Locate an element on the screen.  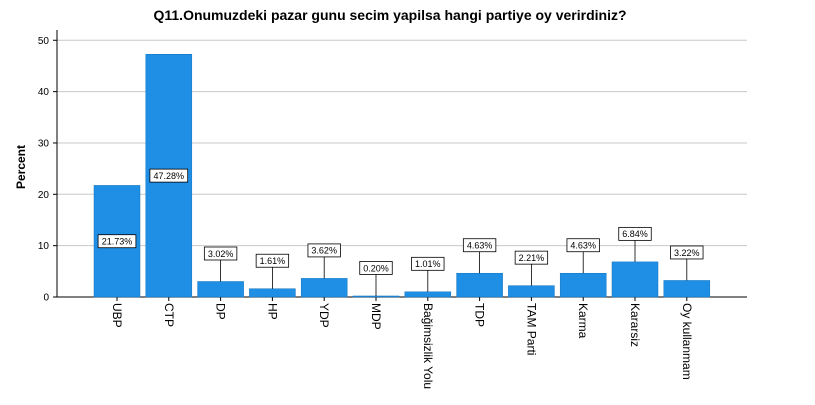
x-tick-label: TDP is located at coordinates (480, 315).